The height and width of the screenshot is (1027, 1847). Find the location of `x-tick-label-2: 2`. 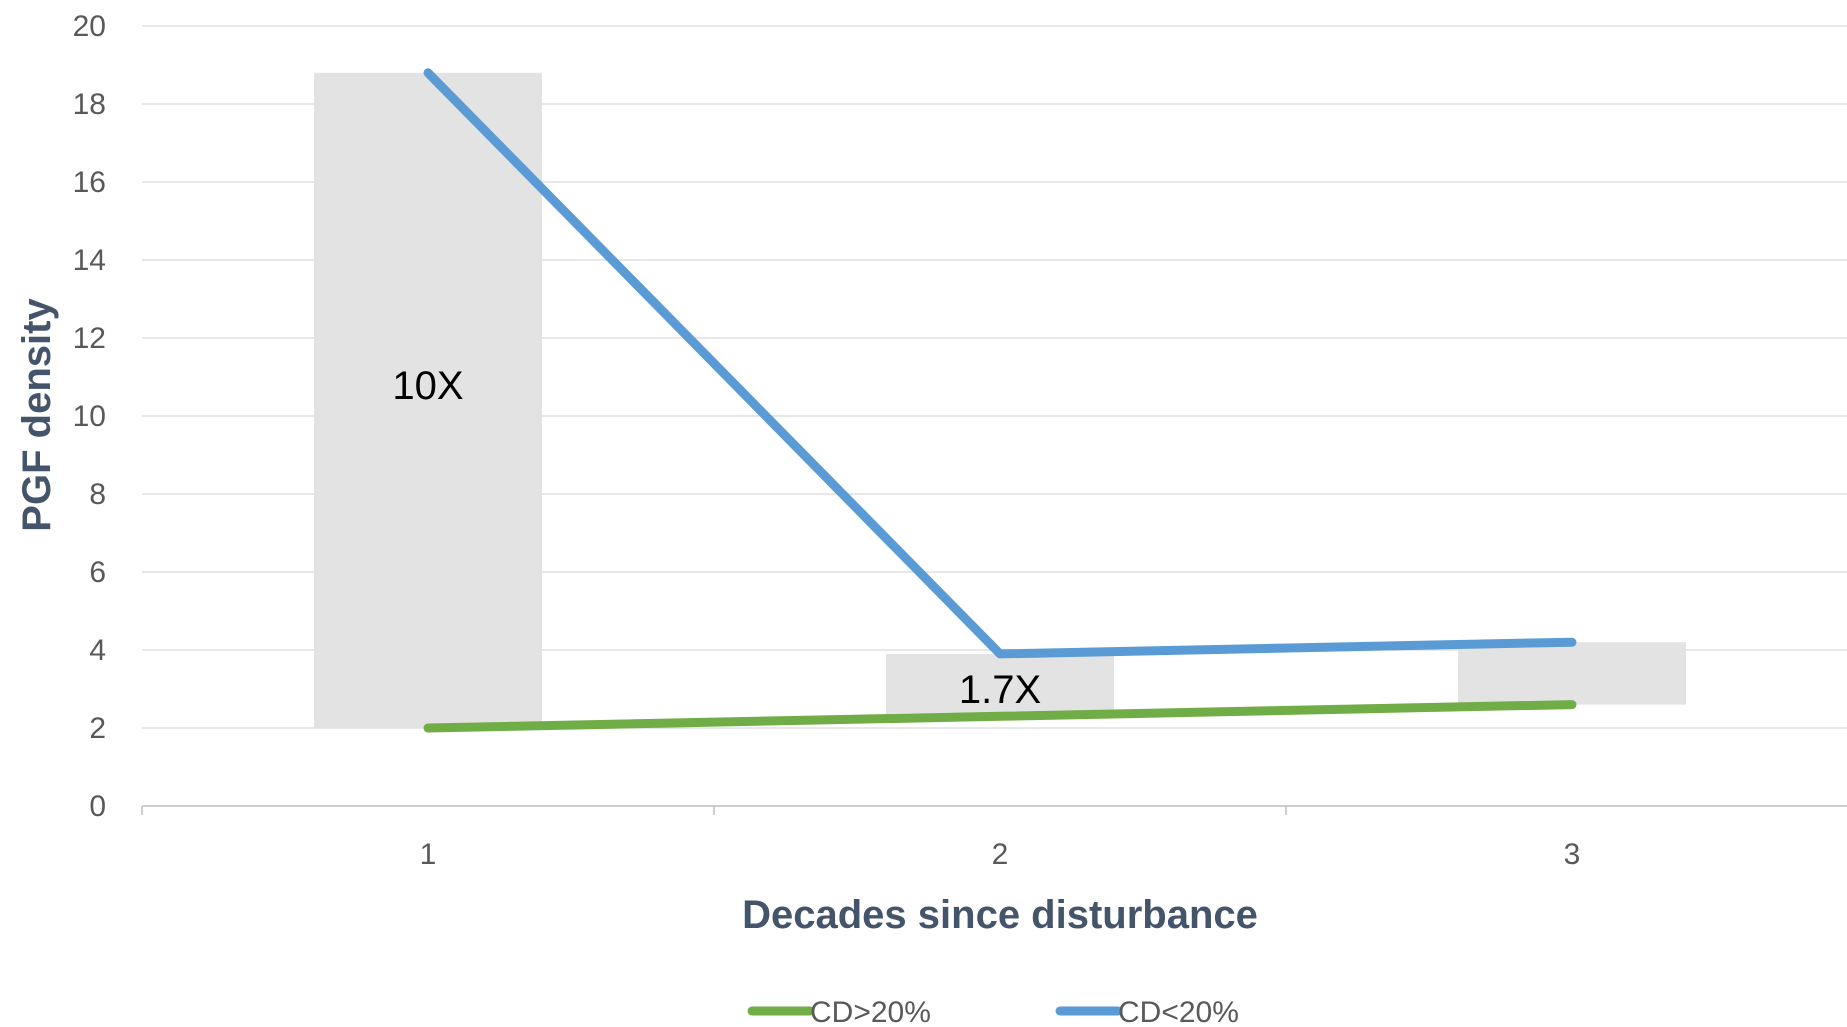

x-tick-label-2: 2 is located at coordinates (1000, 854).